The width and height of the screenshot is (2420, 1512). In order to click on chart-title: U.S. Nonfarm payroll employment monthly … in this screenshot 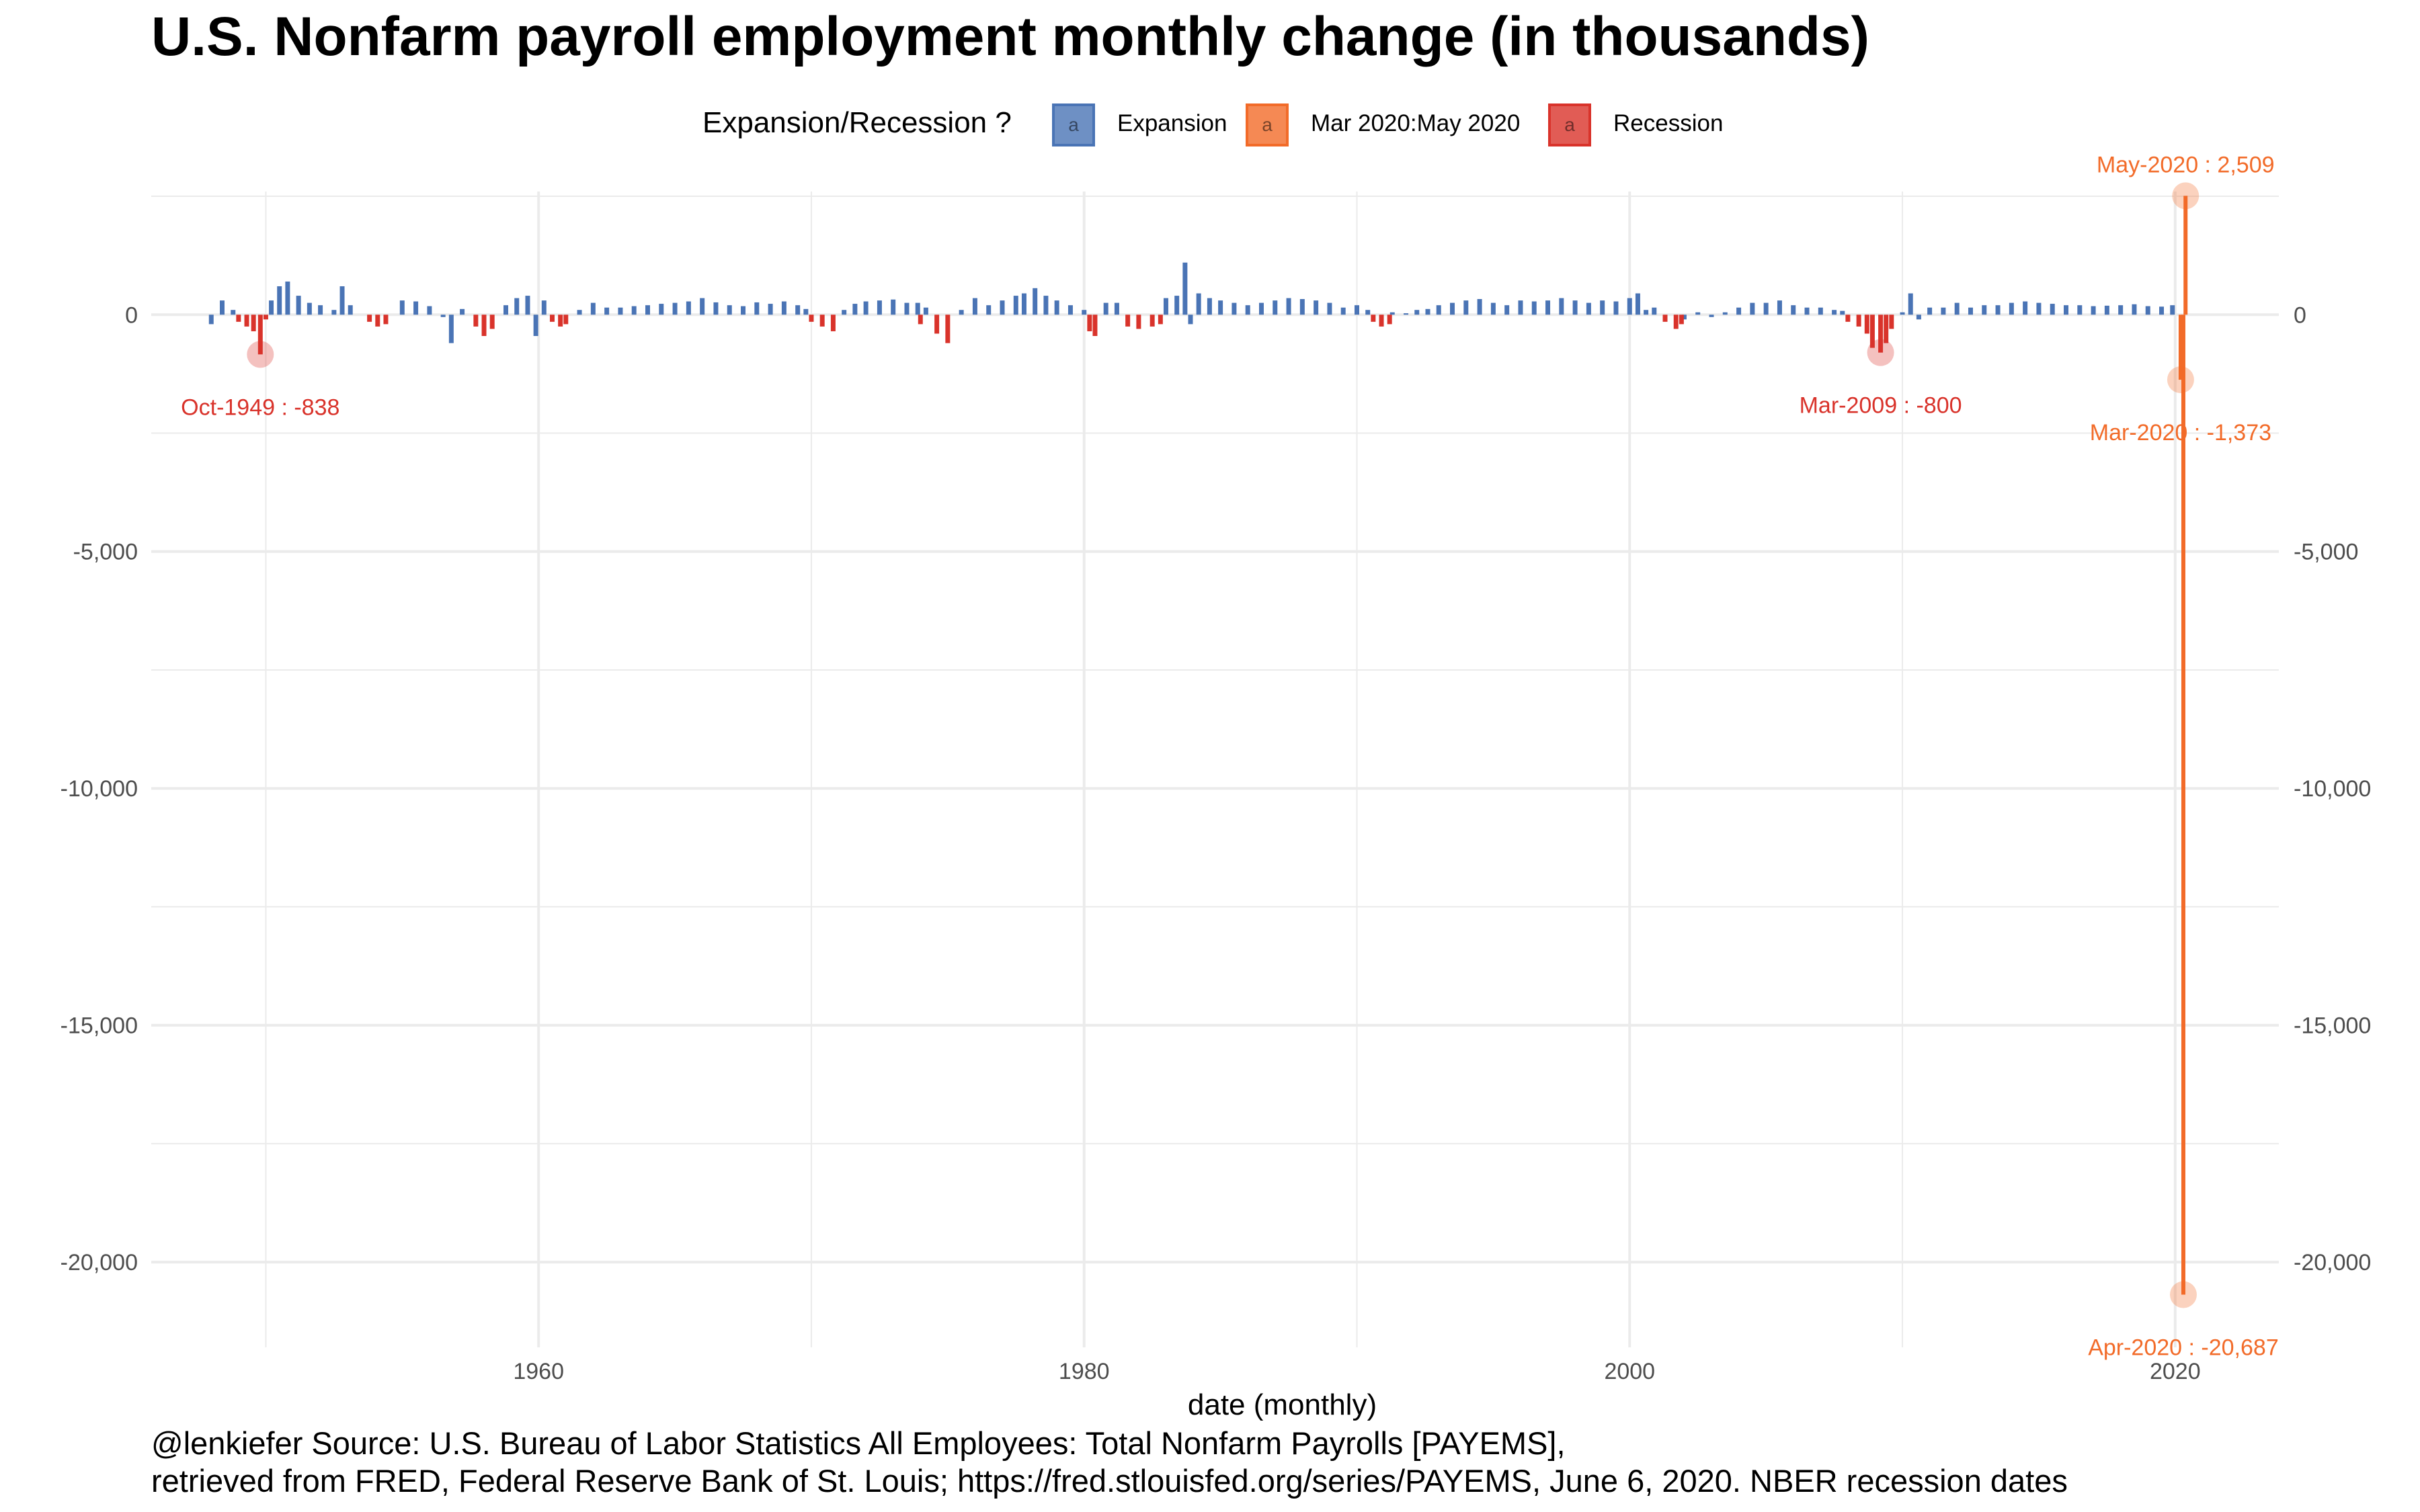, I will do `click(1010, 36)`.